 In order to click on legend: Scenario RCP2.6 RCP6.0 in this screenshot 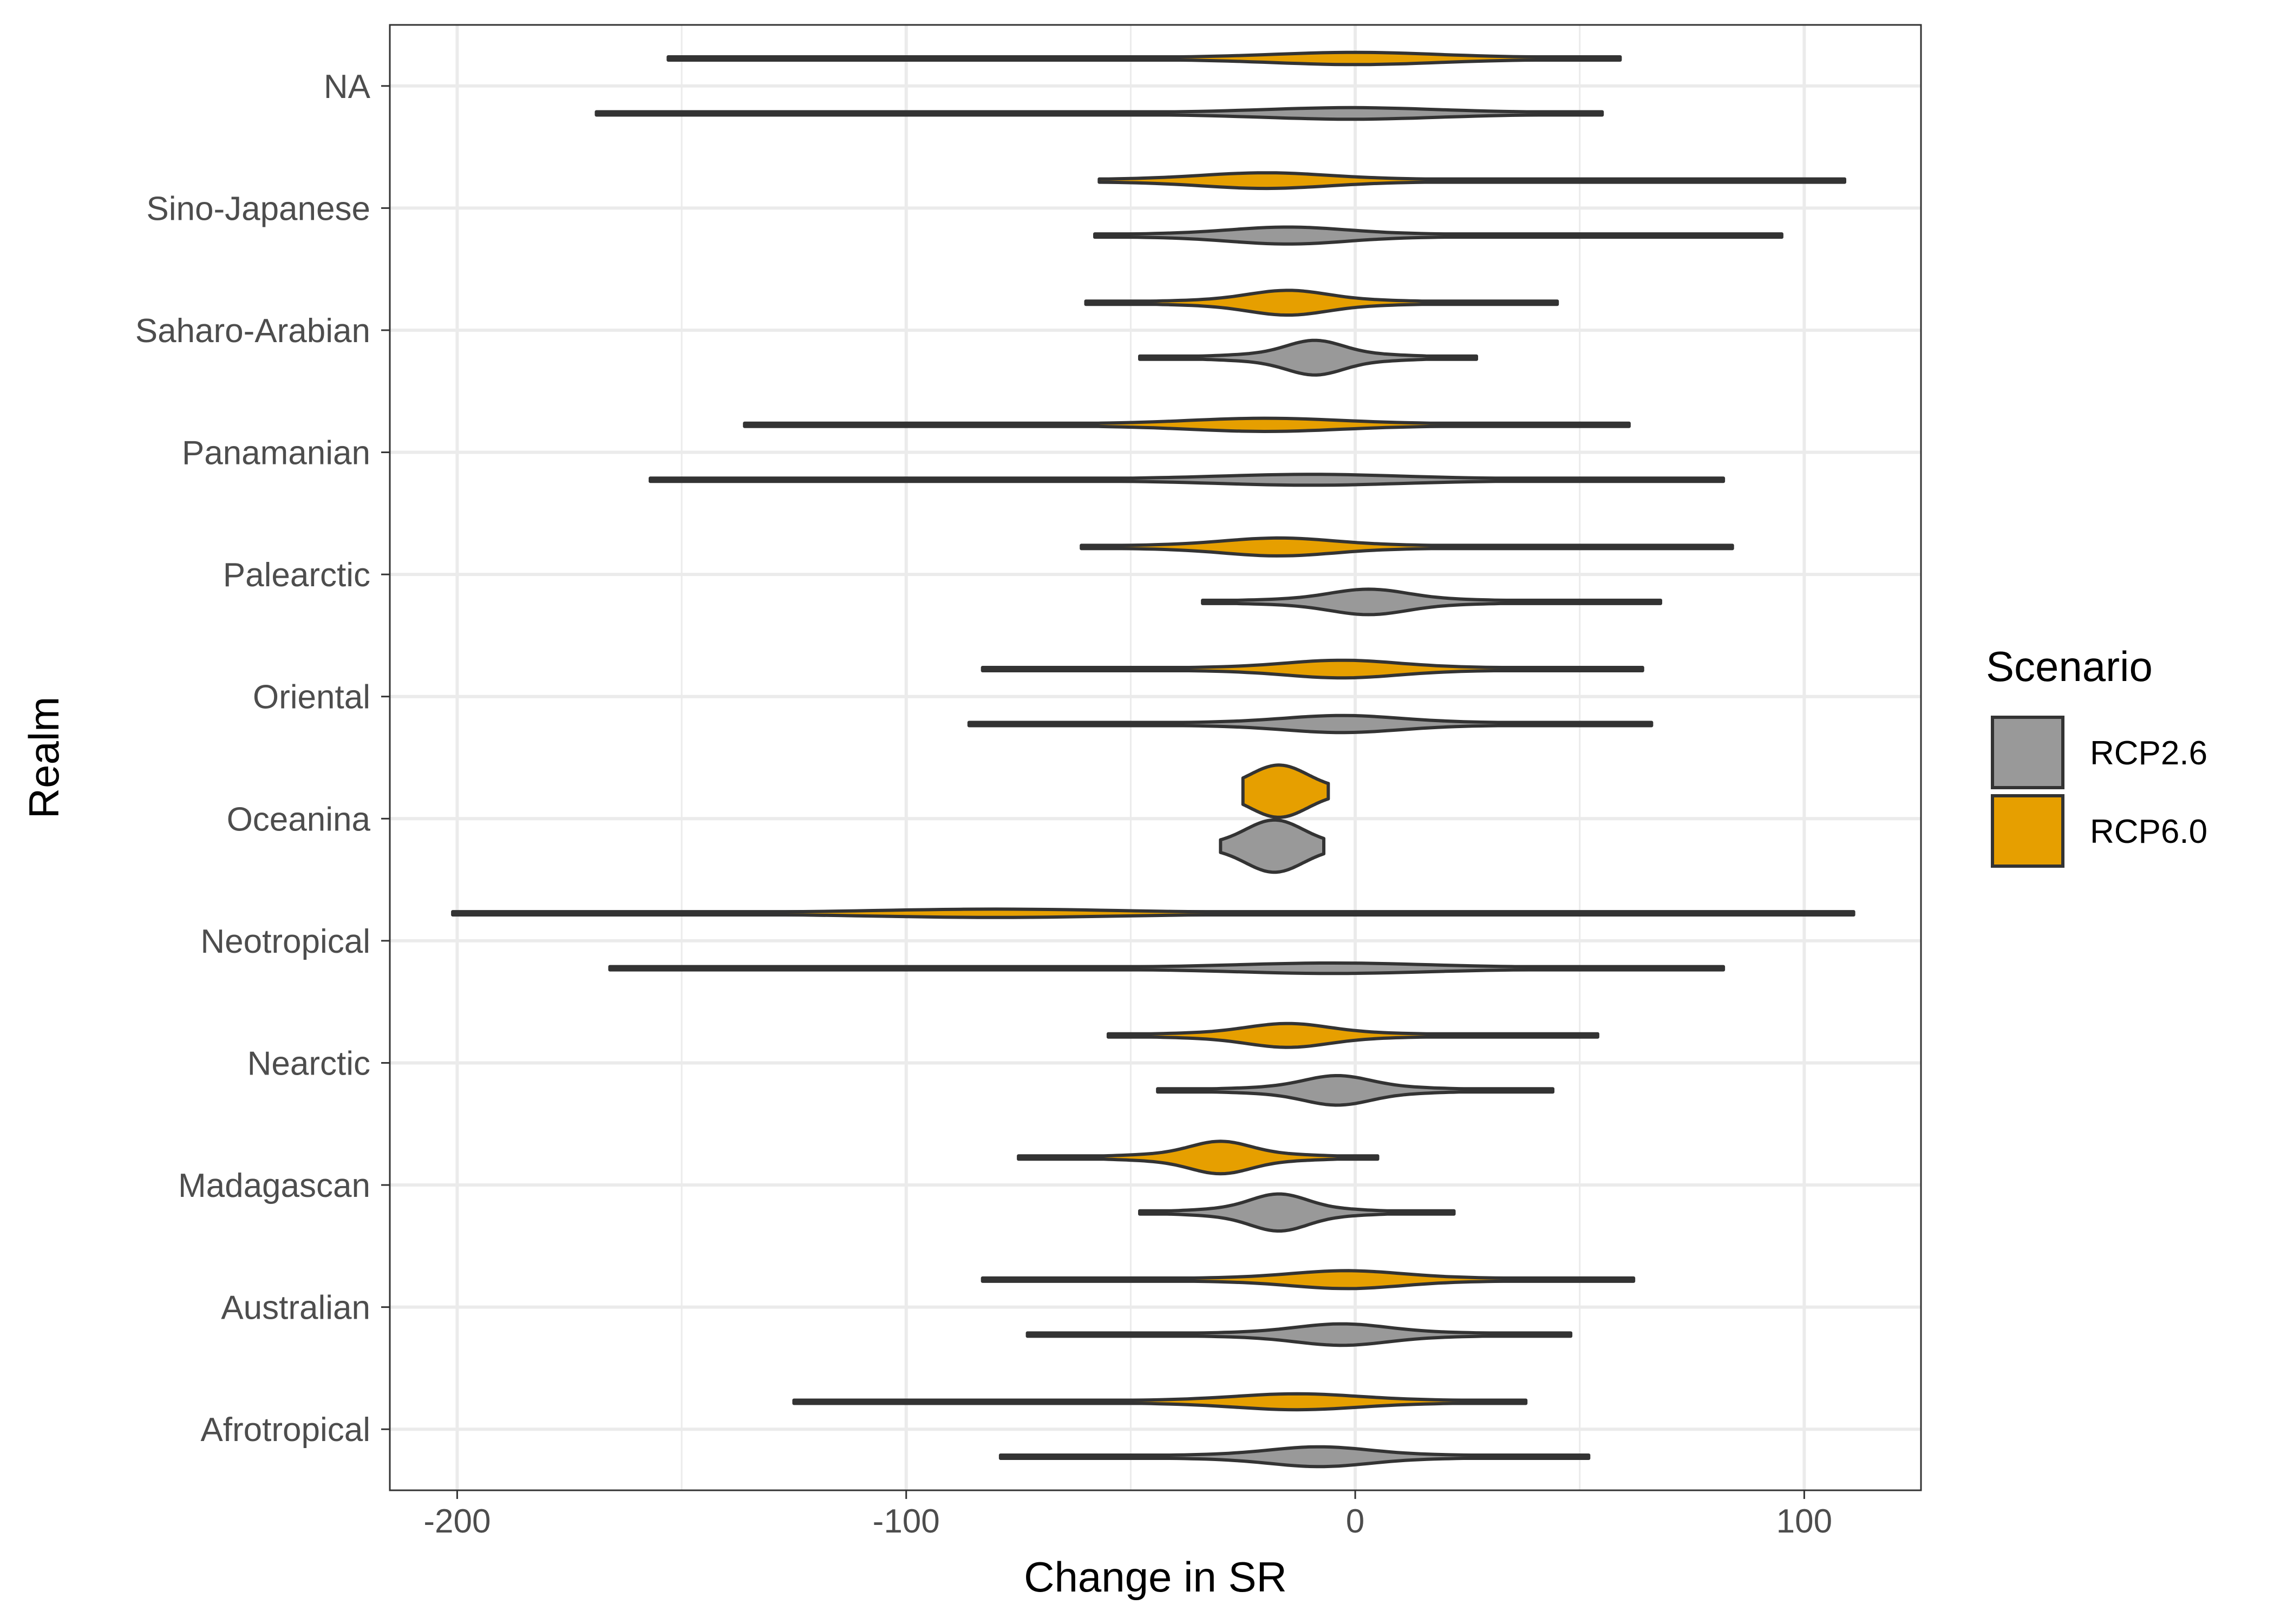, I will do `click(2097, 756)`.